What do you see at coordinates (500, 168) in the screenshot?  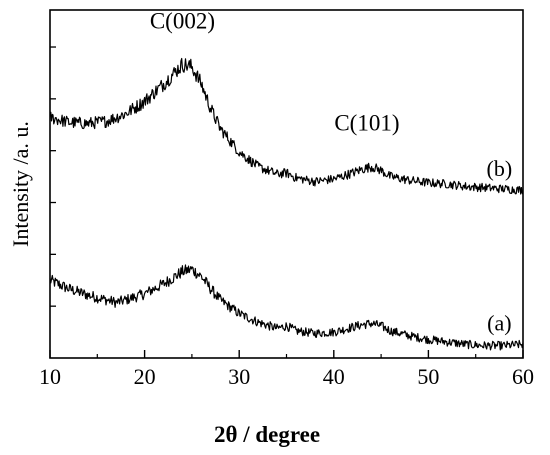 I see `series-label-b: (b)` at bounding box center [500, 168].